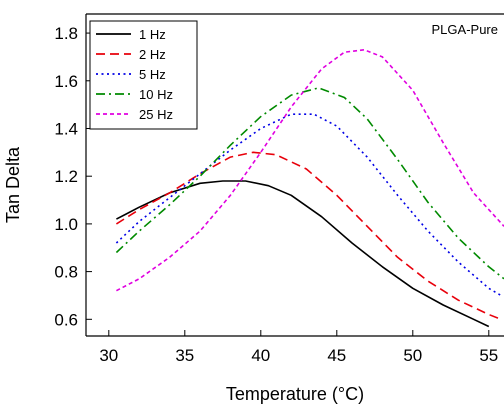 This screenshot has height=408, width=504. Describe the element at coordinates (66, 33) in the screenshot. I see `y-tick-label-6: 1.8` at that location.